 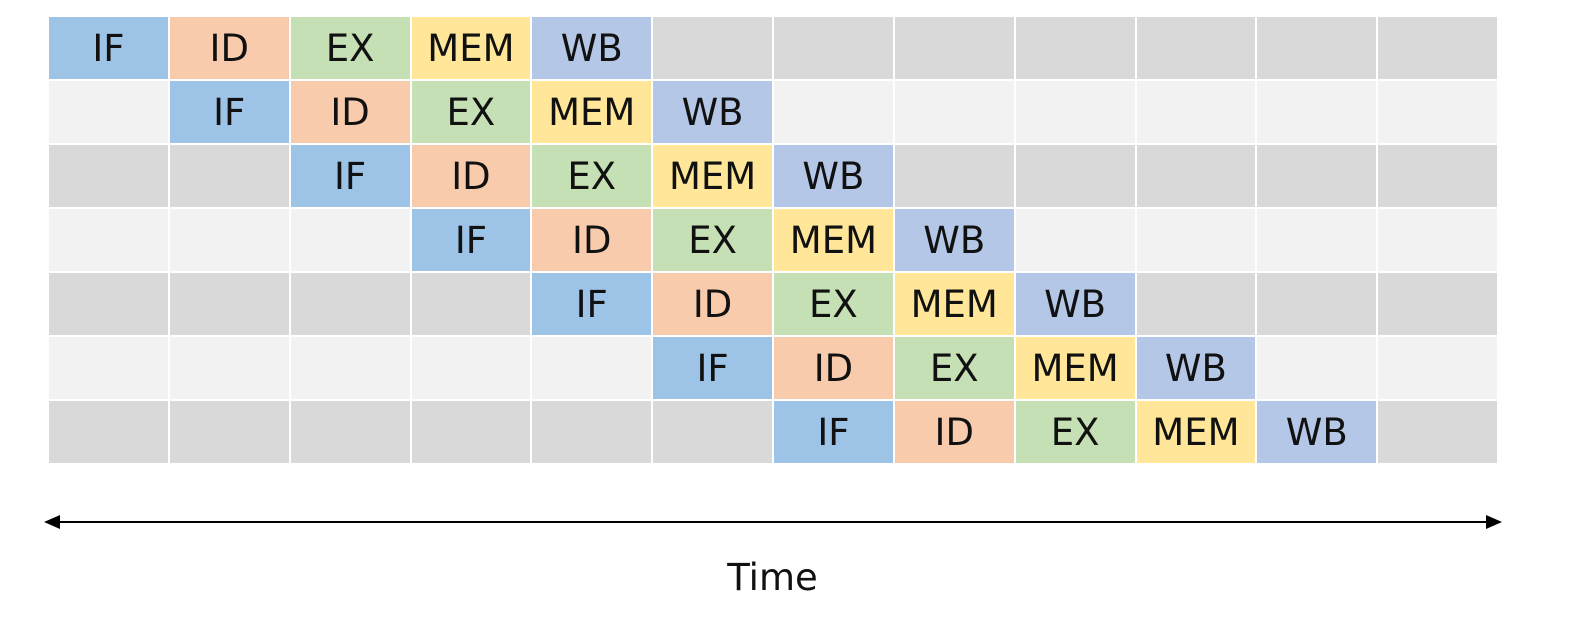 What do you see at coordinates (773, 522) in the screenshot?
I see `time-axis-arrow` at bounding box center [773, 522].